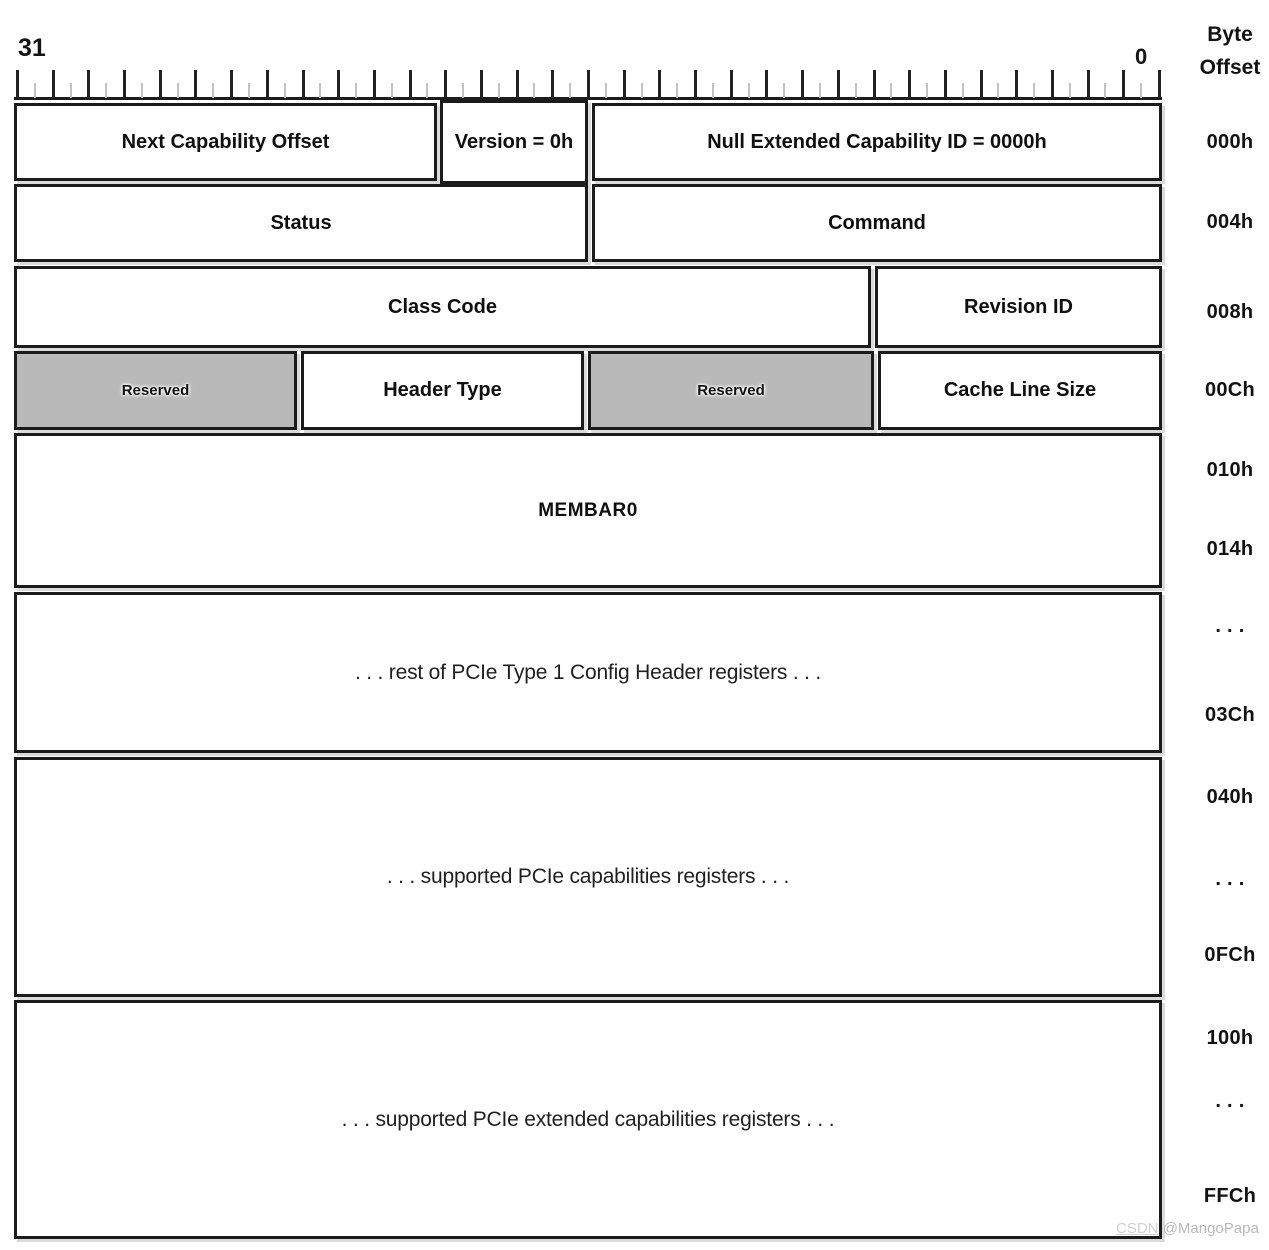 The image size is (1269, 1250). Describe the element at coordinates (877, 142) in the screenshot. I see `register-cell-null-extended-capability-id: Null Extended Capability ID = 0000h` at that location.